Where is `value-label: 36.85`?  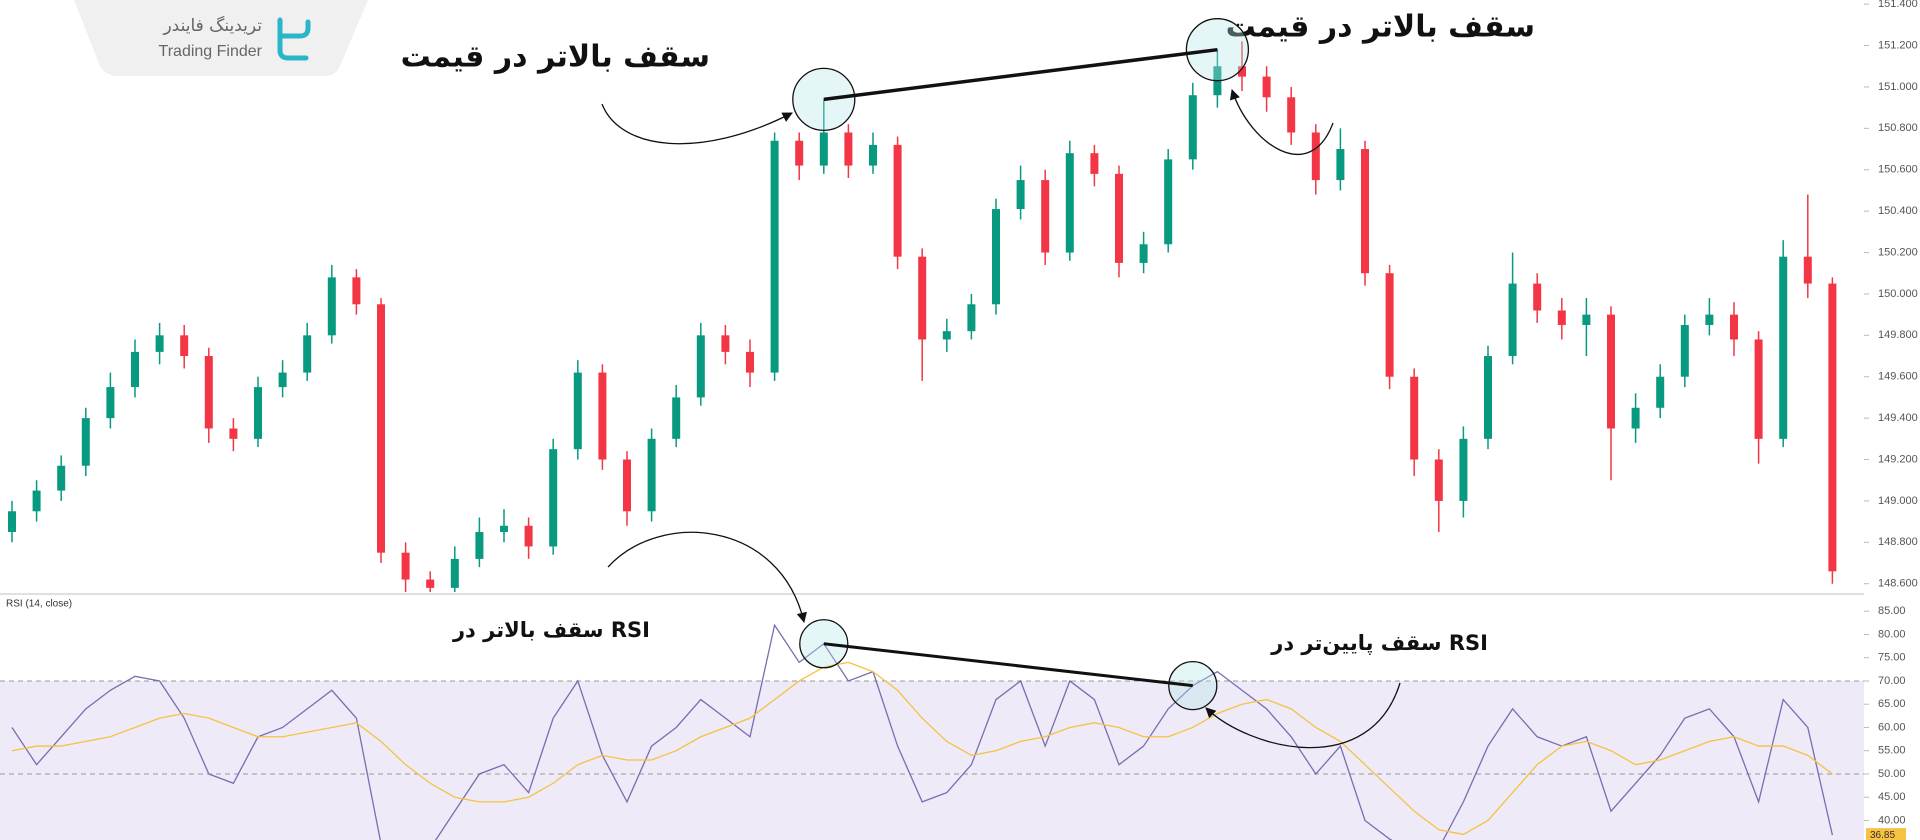
value-label: 36.85 is located at coordinates (1882, 835).